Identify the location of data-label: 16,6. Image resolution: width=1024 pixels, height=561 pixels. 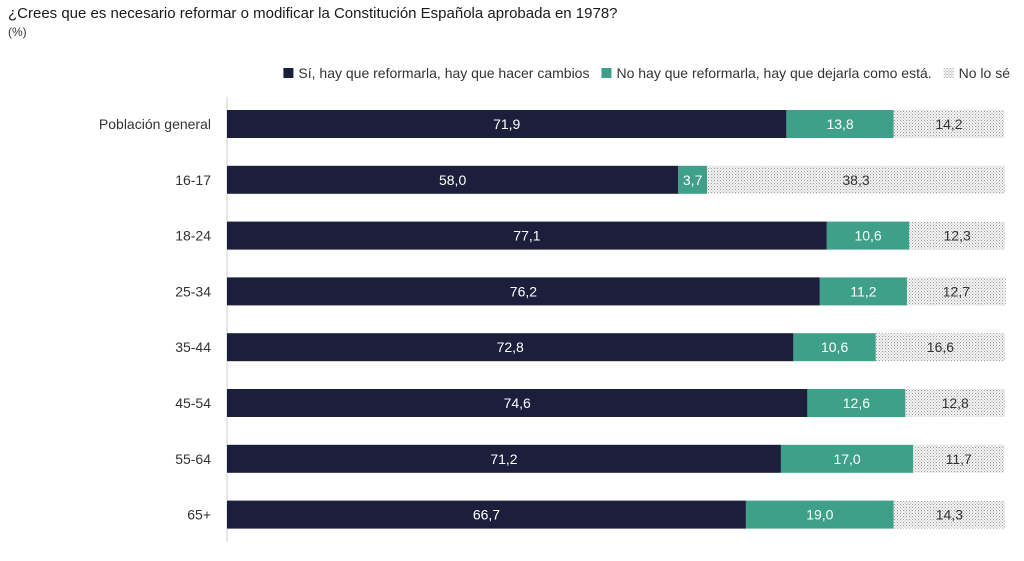
(940, 347).